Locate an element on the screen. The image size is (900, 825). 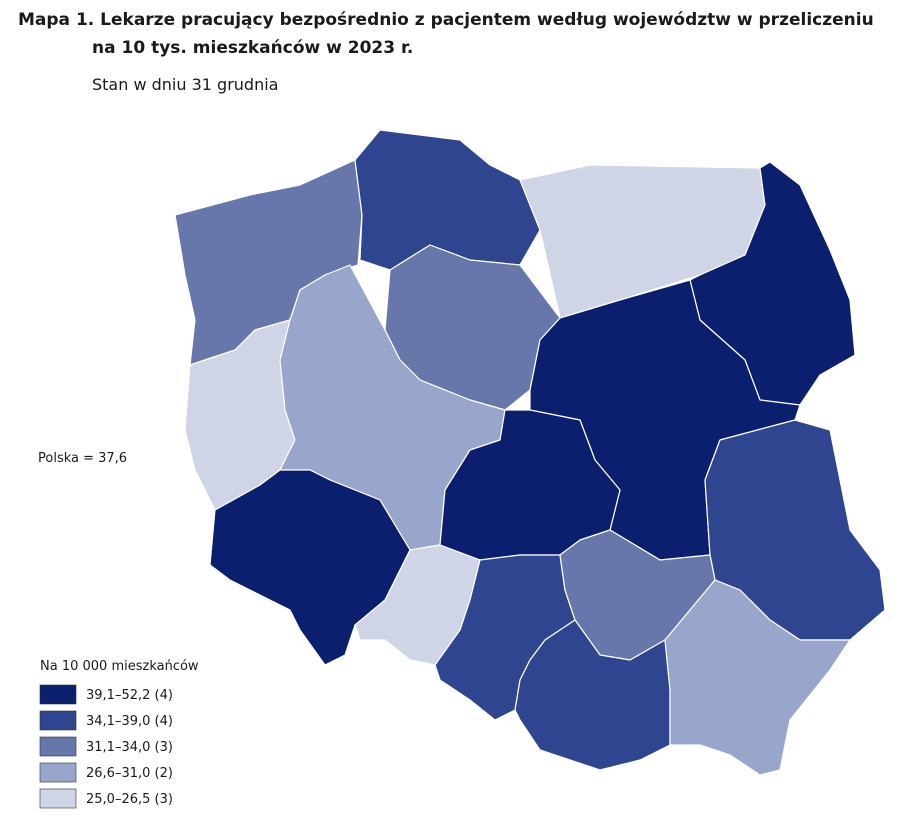
note: Polska = 37,6 is located at coordinates (82, 458).